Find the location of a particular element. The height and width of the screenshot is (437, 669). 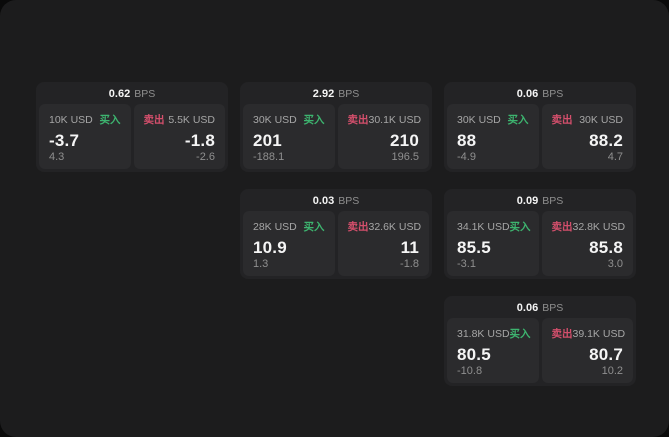

sell-top-row: 卖出 30K USD is located at coordinates (588, 119).